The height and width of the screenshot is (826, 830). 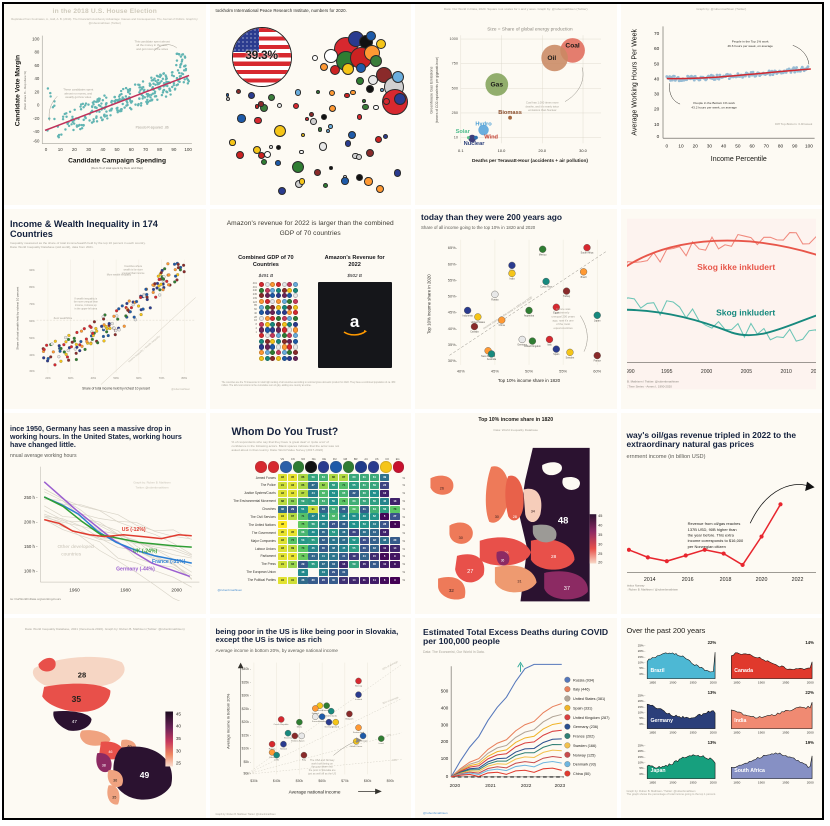 I want to click on heatmap-cell: 87, so click(x=303, y=493).